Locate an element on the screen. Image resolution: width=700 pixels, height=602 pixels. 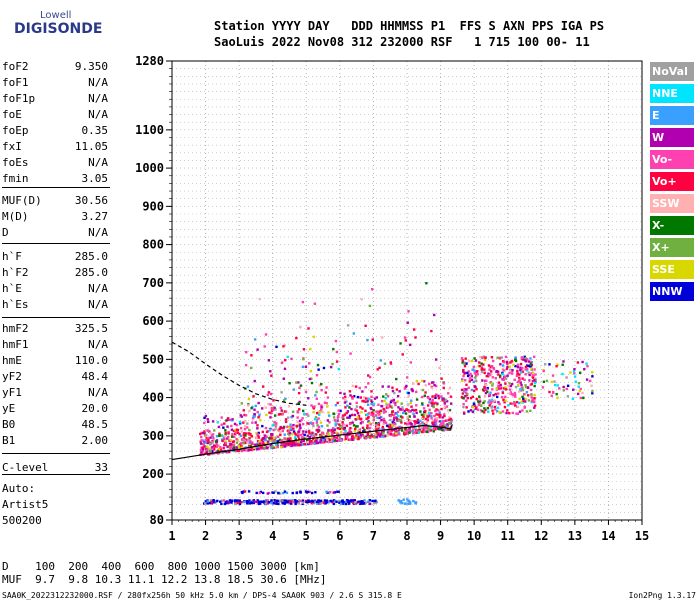
param-name: B0 is located at coordinates (9, 424).